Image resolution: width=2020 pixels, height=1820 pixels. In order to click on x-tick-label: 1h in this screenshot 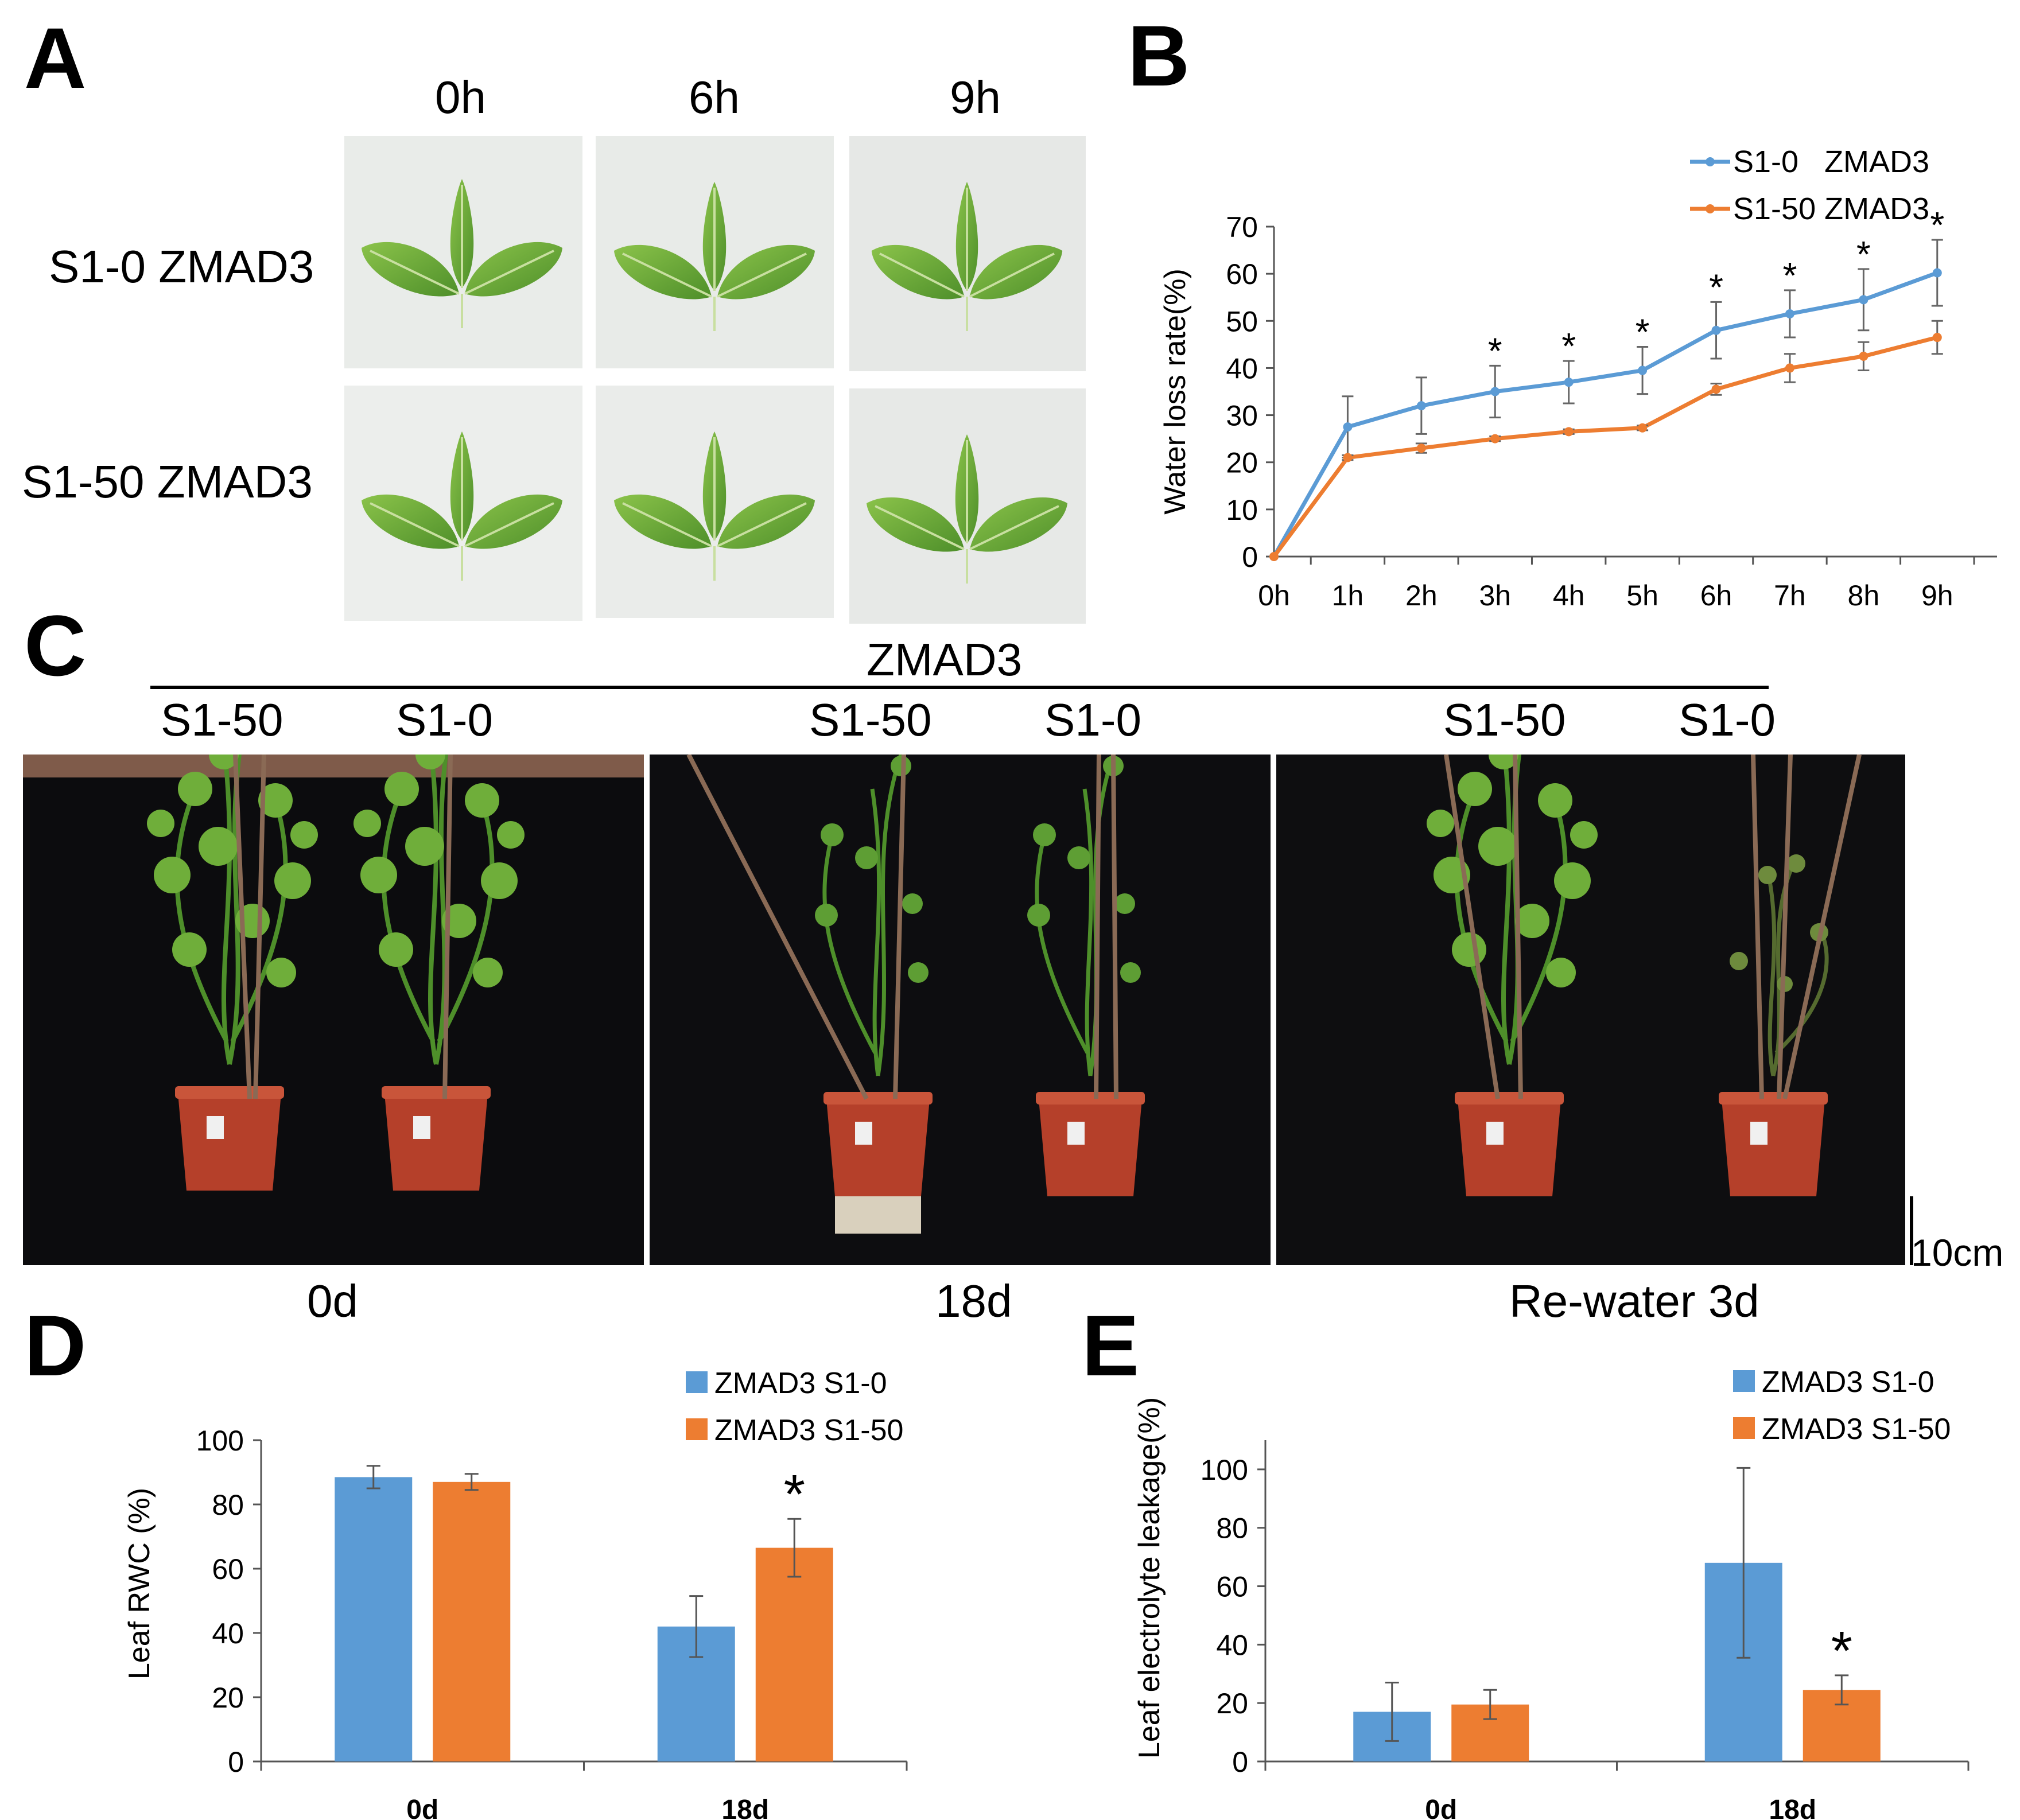, I will do `click(1348, 596)`.